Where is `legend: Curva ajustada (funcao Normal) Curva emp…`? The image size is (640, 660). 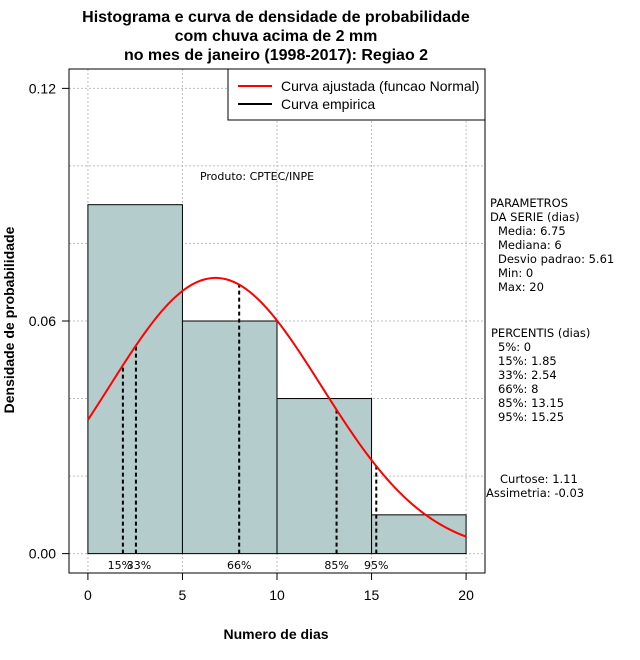 legend: Curva ajustada (funcao Normal) Curva emp… is located at coordinates (356, 94).